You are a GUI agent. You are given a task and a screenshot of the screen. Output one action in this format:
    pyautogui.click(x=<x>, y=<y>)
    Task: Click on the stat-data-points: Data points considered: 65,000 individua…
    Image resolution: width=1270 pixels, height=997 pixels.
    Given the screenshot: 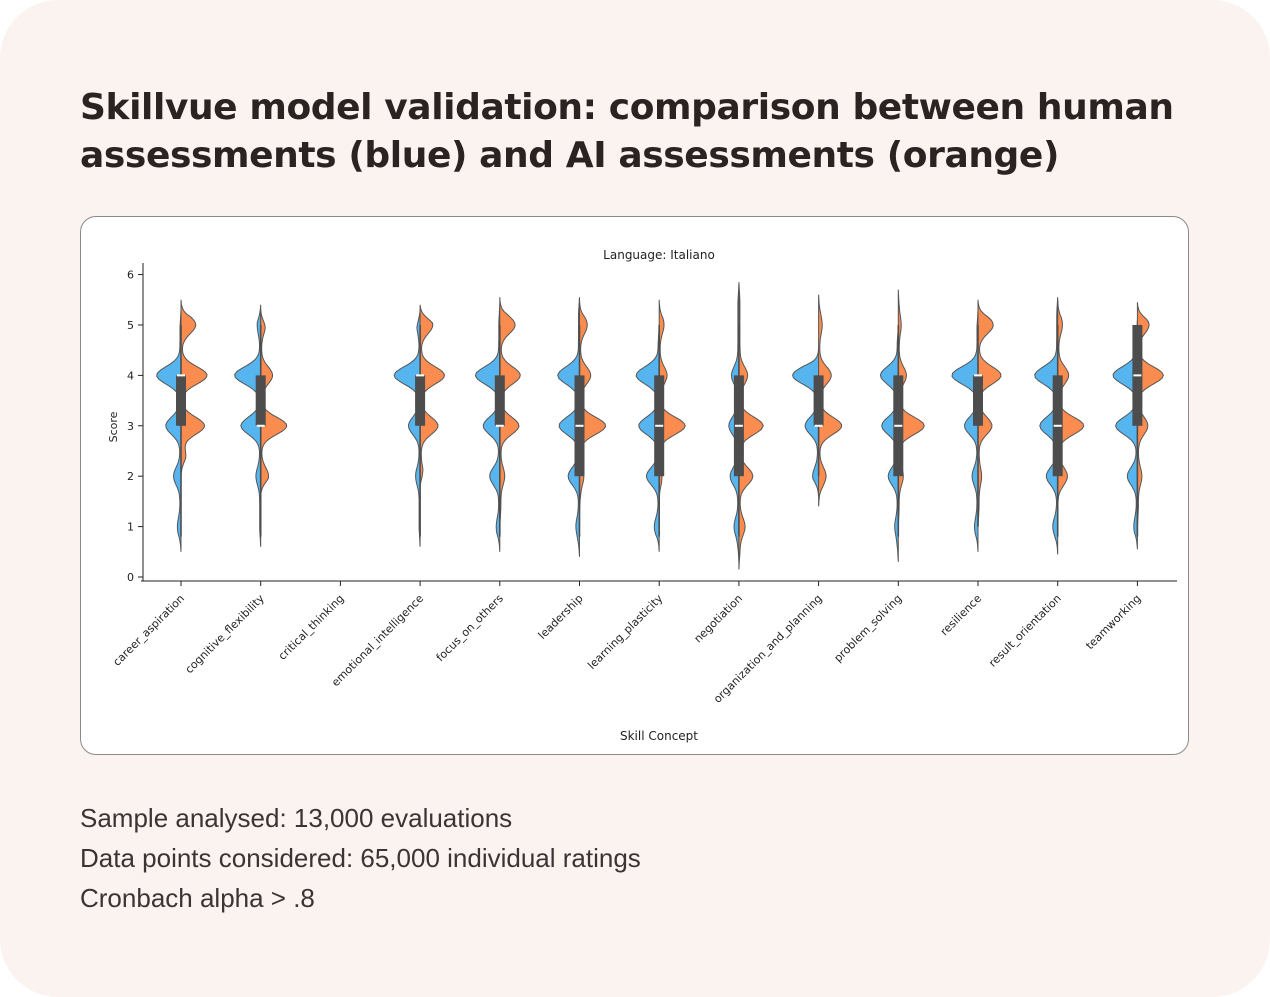 What is the action you would take?
    pyautogui.click(x=360, y=858)
    